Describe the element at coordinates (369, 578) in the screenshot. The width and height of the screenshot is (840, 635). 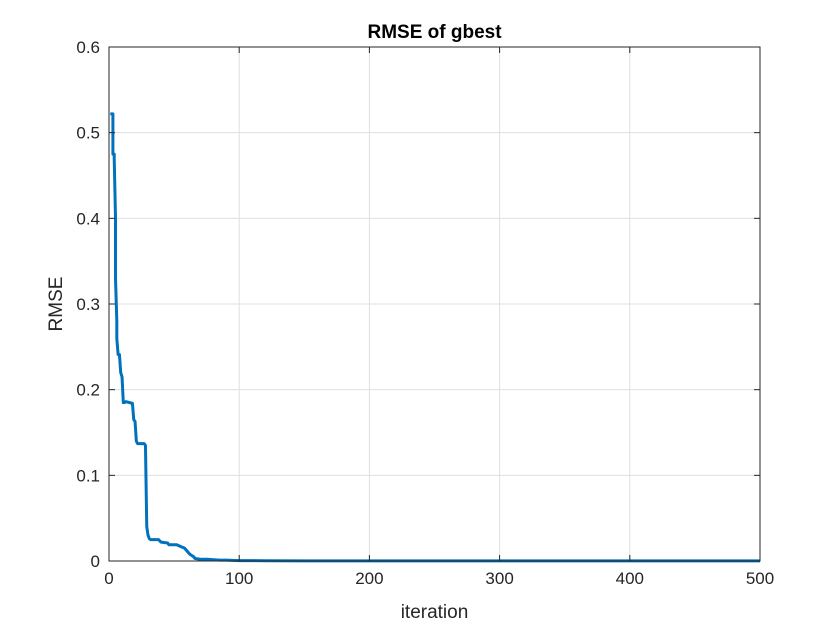
I see `x-tick-label: 200` at that location.